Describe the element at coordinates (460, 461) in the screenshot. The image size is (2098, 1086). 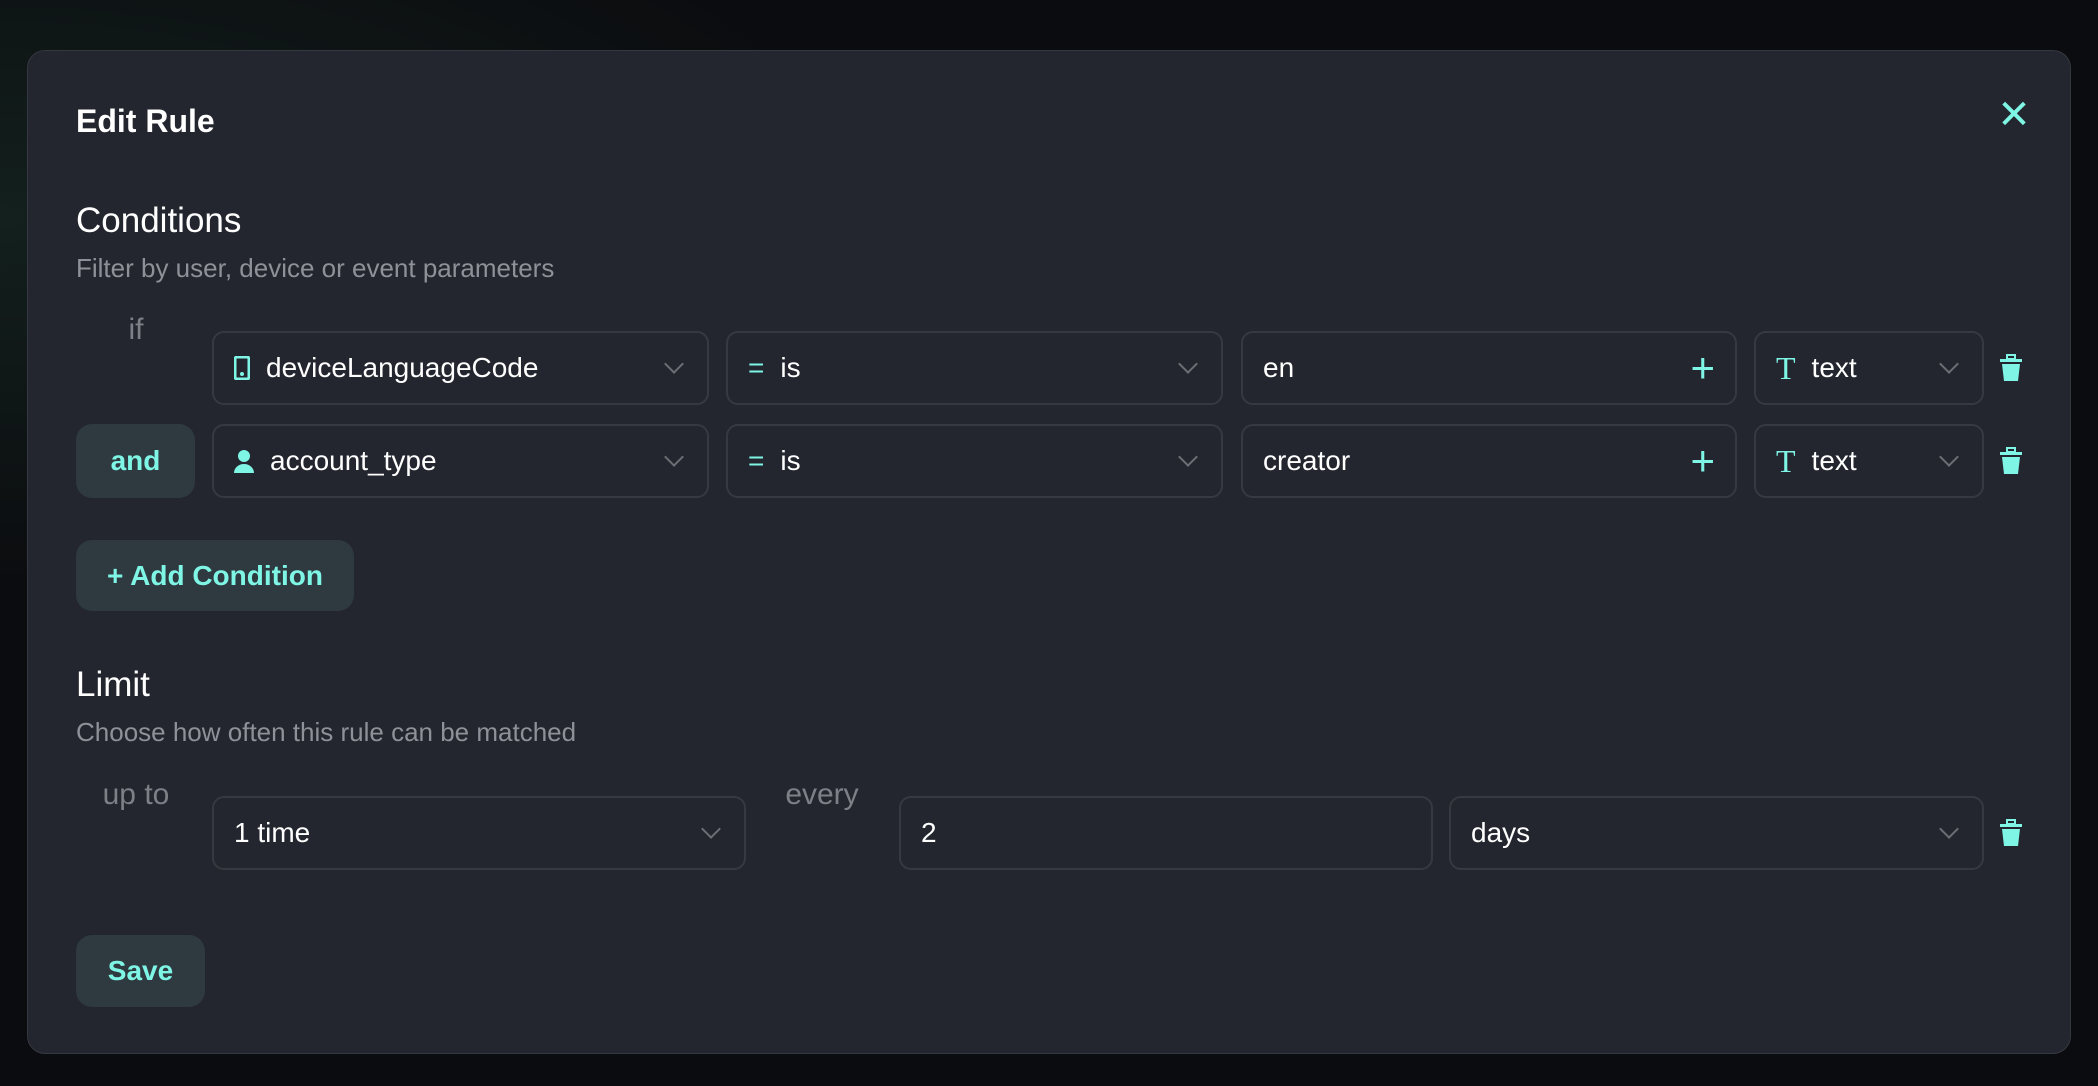
I see `field-select: account_type` at that location.